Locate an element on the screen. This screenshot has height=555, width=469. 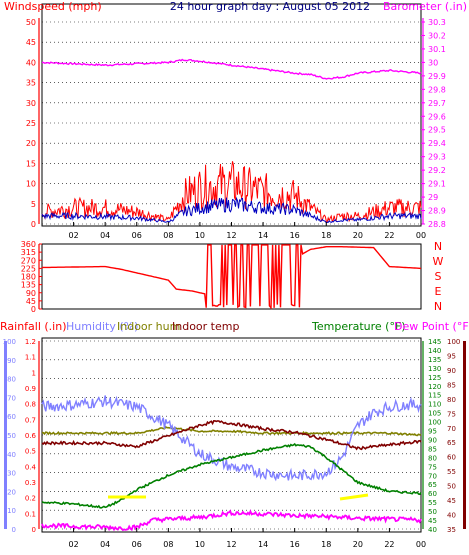
windspeed-tick-label-40: 40 is located at coordinates (31, 62).